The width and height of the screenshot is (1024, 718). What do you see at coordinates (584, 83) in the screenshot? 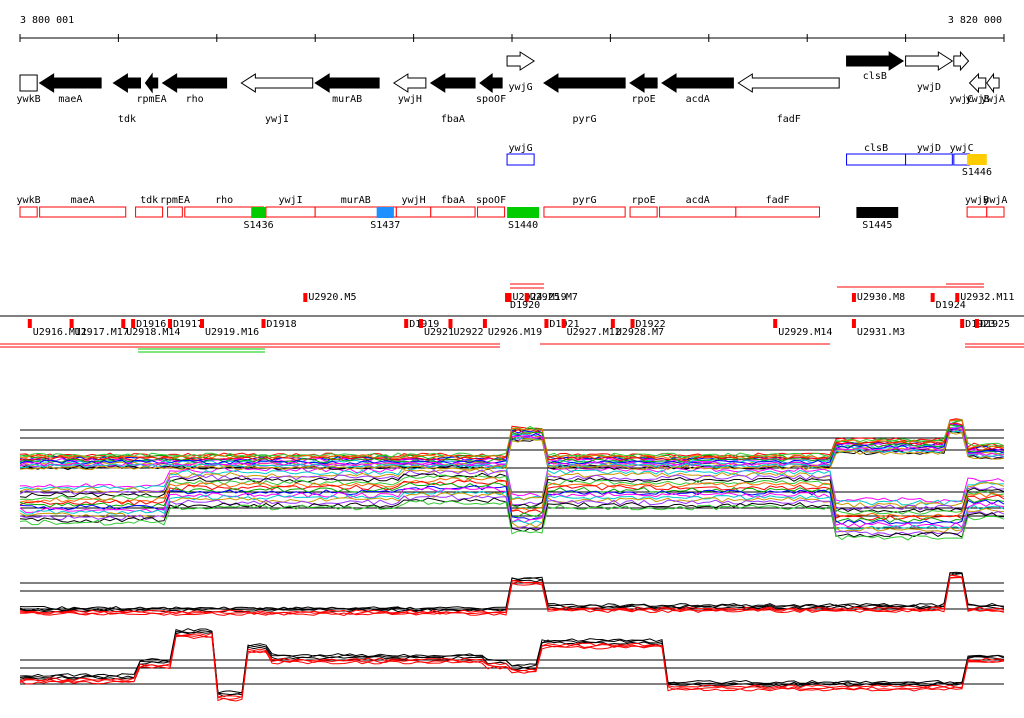
I see `gene-arrow-pyrG` at bounding box center [584, 83].